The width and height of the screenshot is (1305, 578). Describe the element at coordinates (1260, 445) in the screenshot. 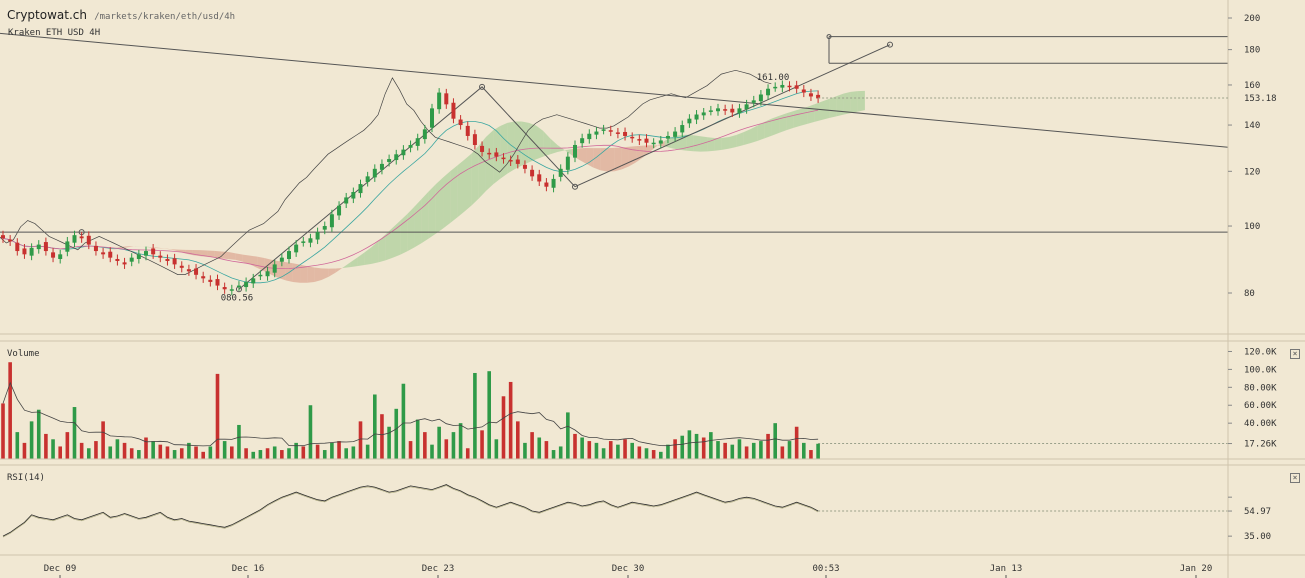

I see `volume-tick-label: 17.26K` at that location.